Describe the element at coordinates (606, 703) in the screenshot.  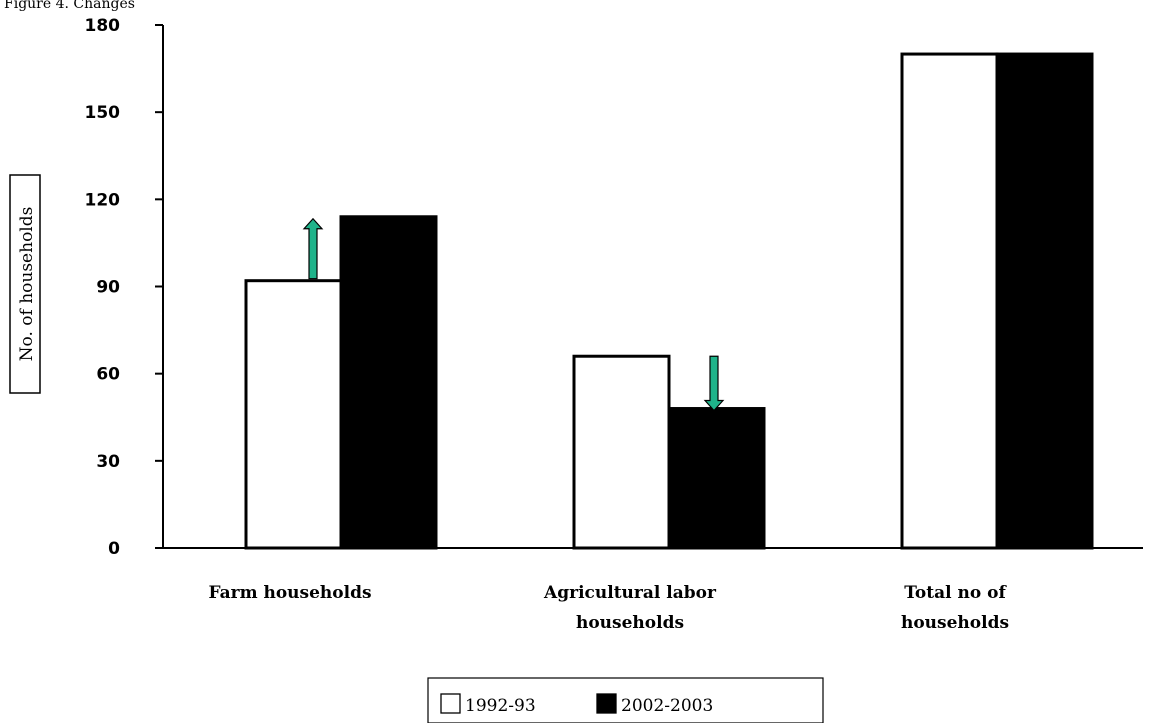
I see `legend-swatch-2002-2003` at that location.